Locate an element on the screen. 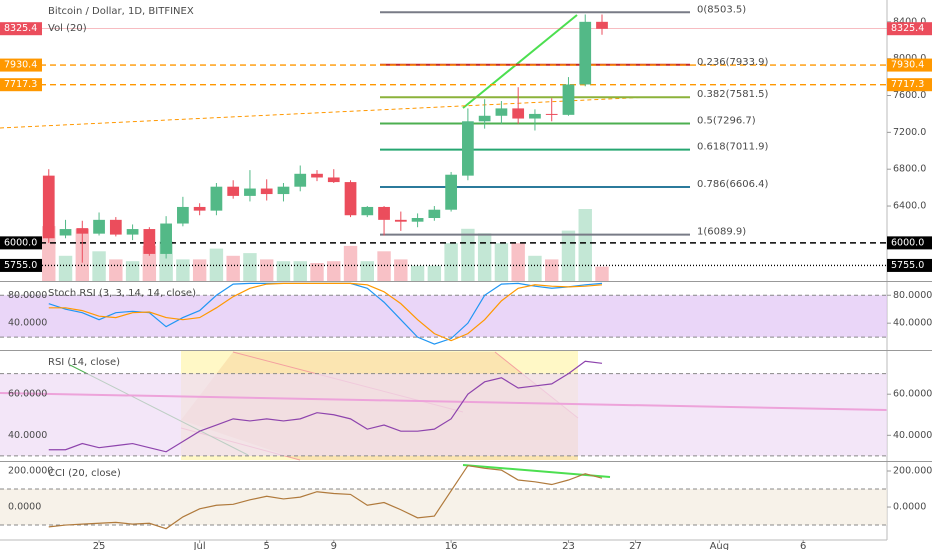 Image resolution: width=932 pixels, height=550 pixels. price-tag-label: 7930.4 is located at coordinates (20, 65).